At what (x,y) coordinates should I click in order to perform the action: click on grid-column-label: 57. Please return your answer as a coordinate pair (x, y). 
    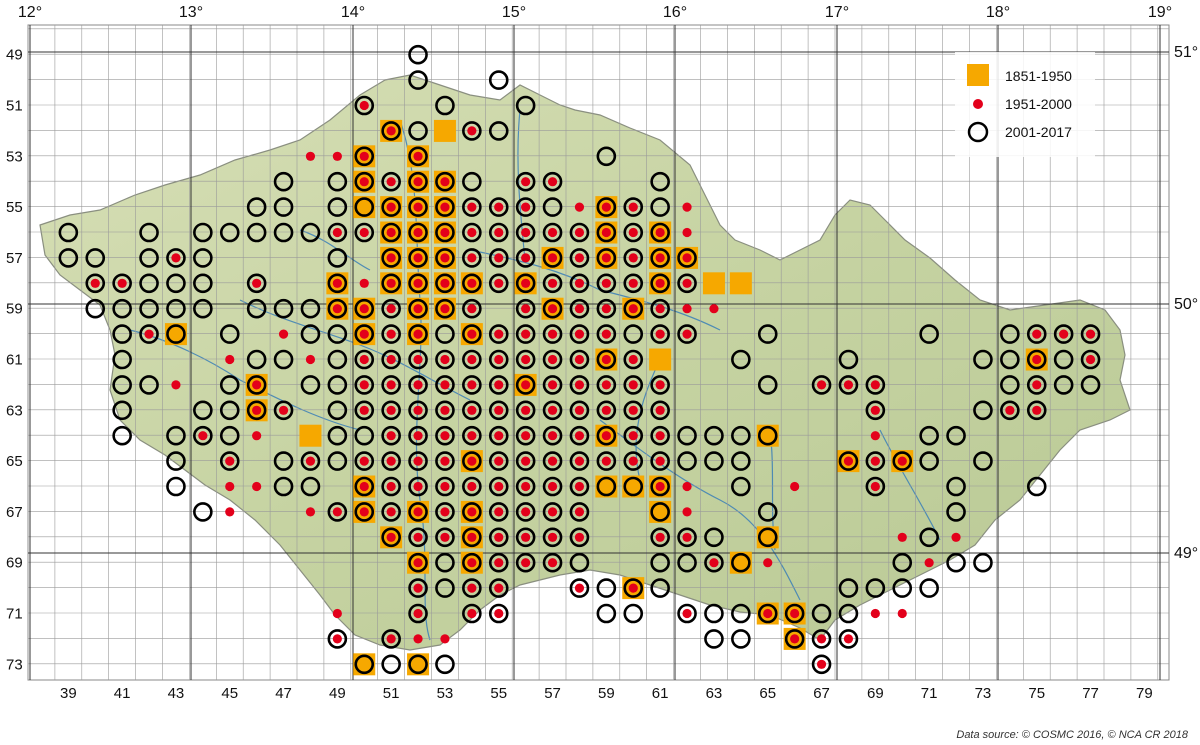
    Looking at the image, I should click on (552, 693).